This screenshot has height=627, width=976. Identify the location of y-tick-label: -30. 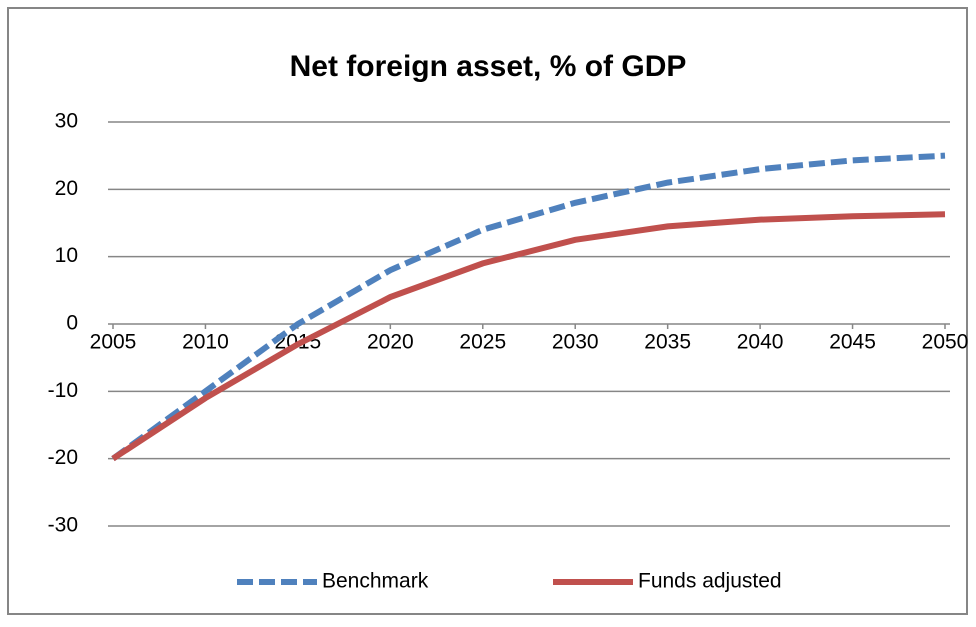
(63, 525).